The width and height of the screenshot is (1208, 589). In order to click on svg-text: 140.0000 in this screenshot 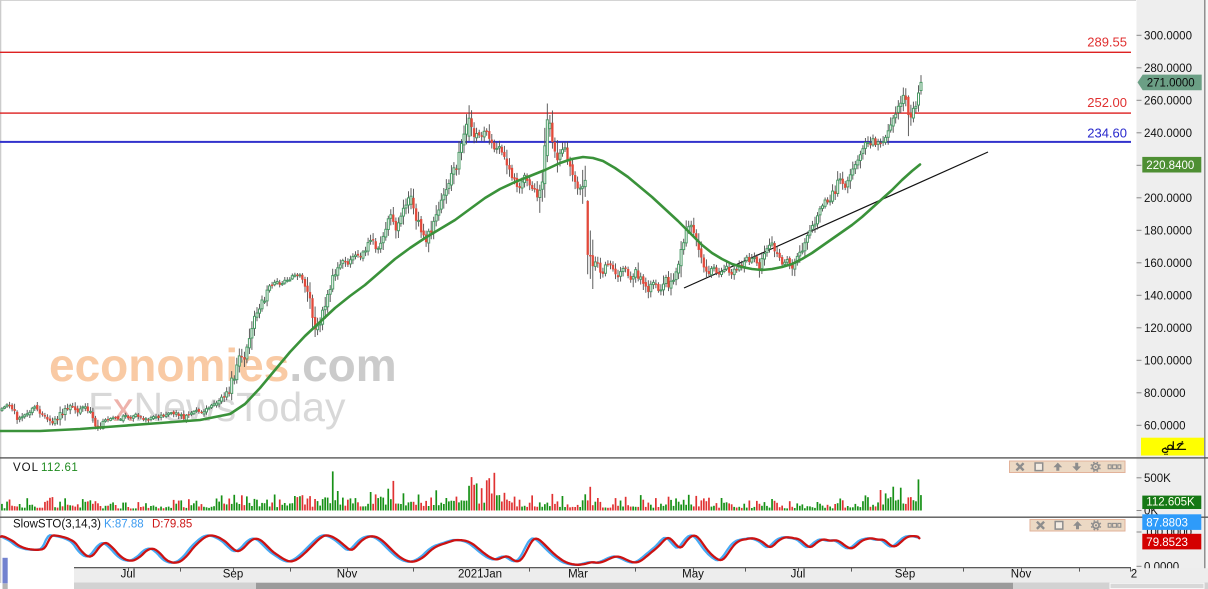, I will do `click(1168, 296)`.